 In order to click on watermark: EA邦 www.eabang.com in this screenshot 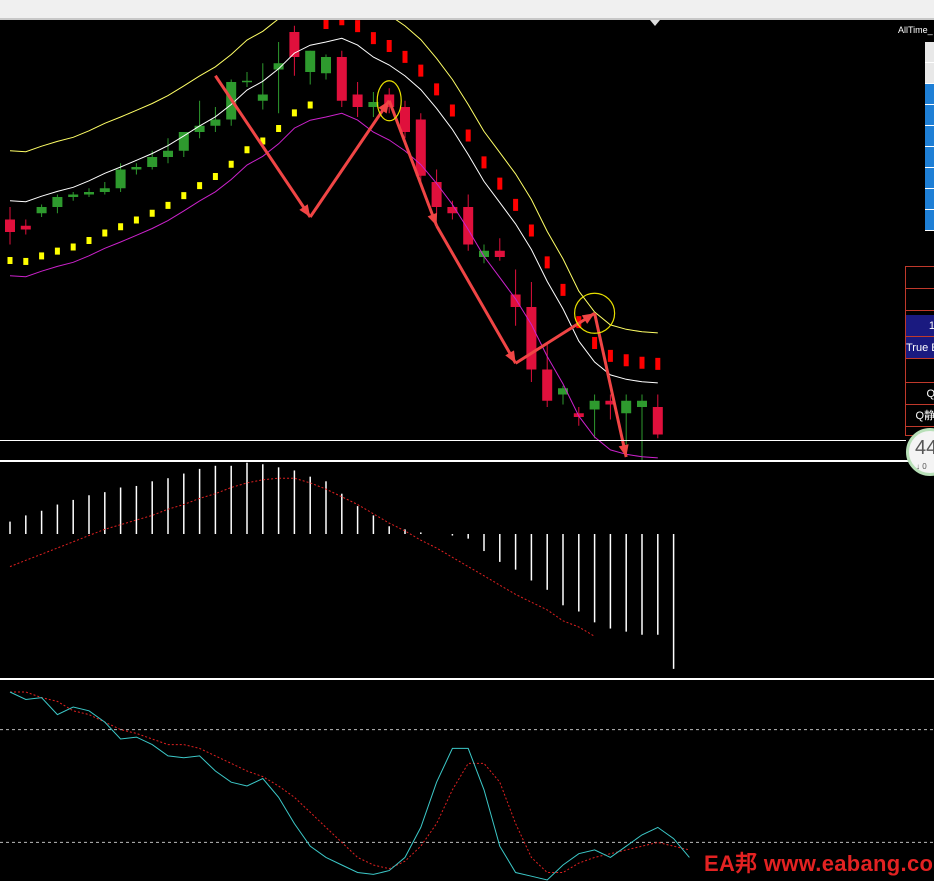, I will do `click(819, 863)`.